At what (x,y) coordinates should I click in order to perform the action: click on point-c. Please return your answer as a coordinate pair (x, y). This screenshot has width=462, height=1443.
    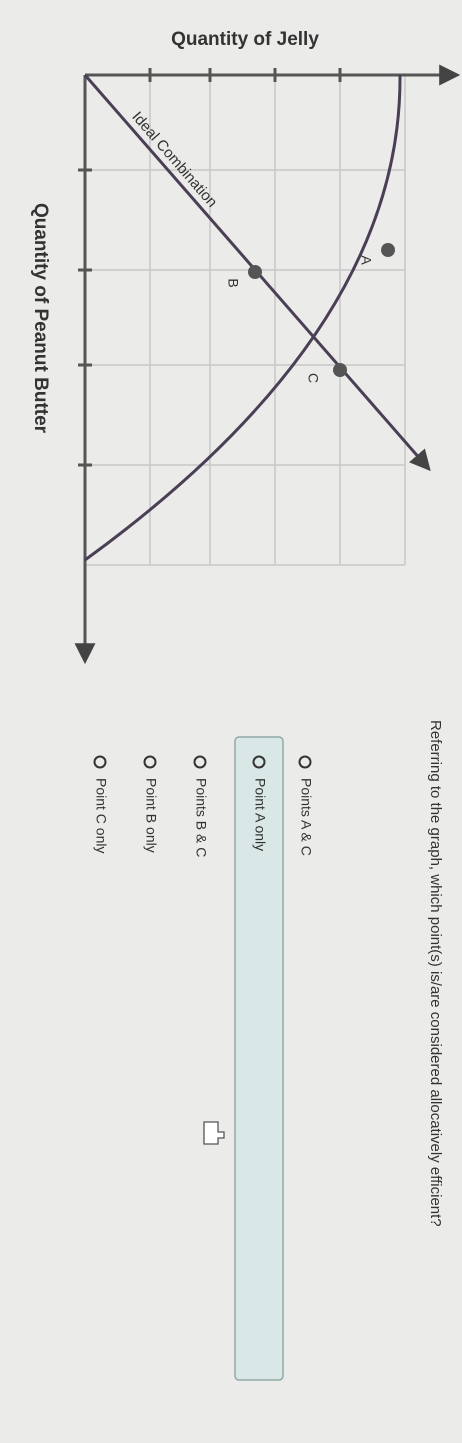
    Looking at the image, I should click on (340, 370).